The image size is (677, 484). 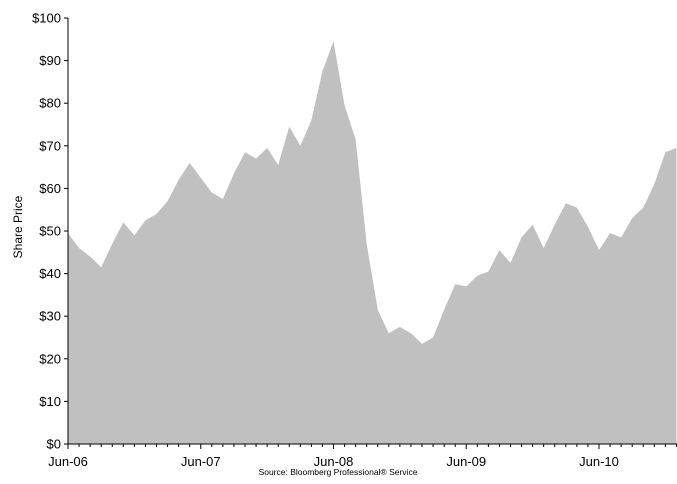 What do you see at coordinates (201, 461) in the screenshot?
I see `x-tick-label: Jun-07` at bounding box center [201, 461].